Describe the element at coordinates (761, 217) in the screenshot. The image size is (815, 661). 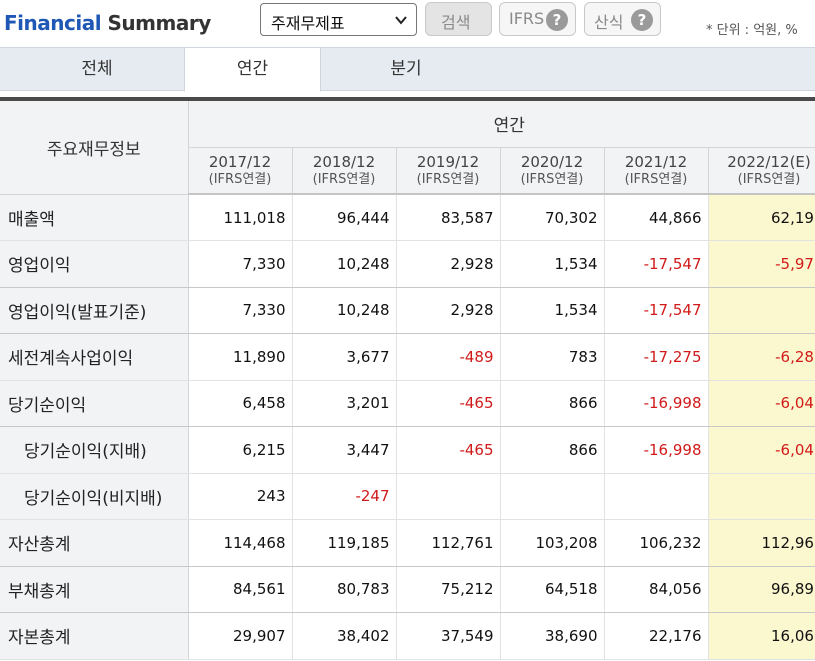
I see `estimate-value-cell: 62,196` at that location.